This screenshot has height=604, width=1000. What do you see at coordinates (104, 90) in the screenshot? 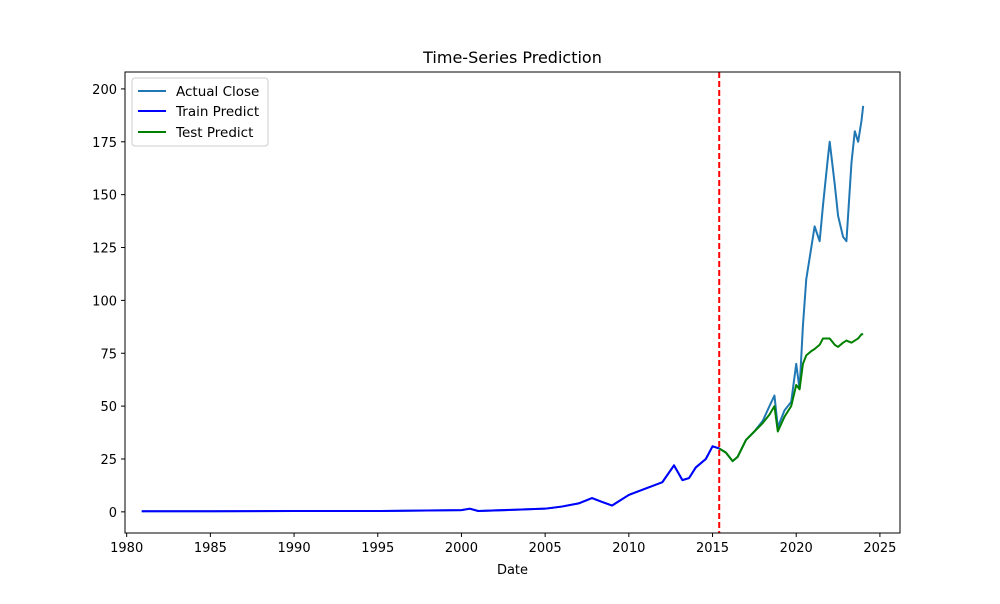
I see `y-tick-label: 200` at bounding box center [104, 90].